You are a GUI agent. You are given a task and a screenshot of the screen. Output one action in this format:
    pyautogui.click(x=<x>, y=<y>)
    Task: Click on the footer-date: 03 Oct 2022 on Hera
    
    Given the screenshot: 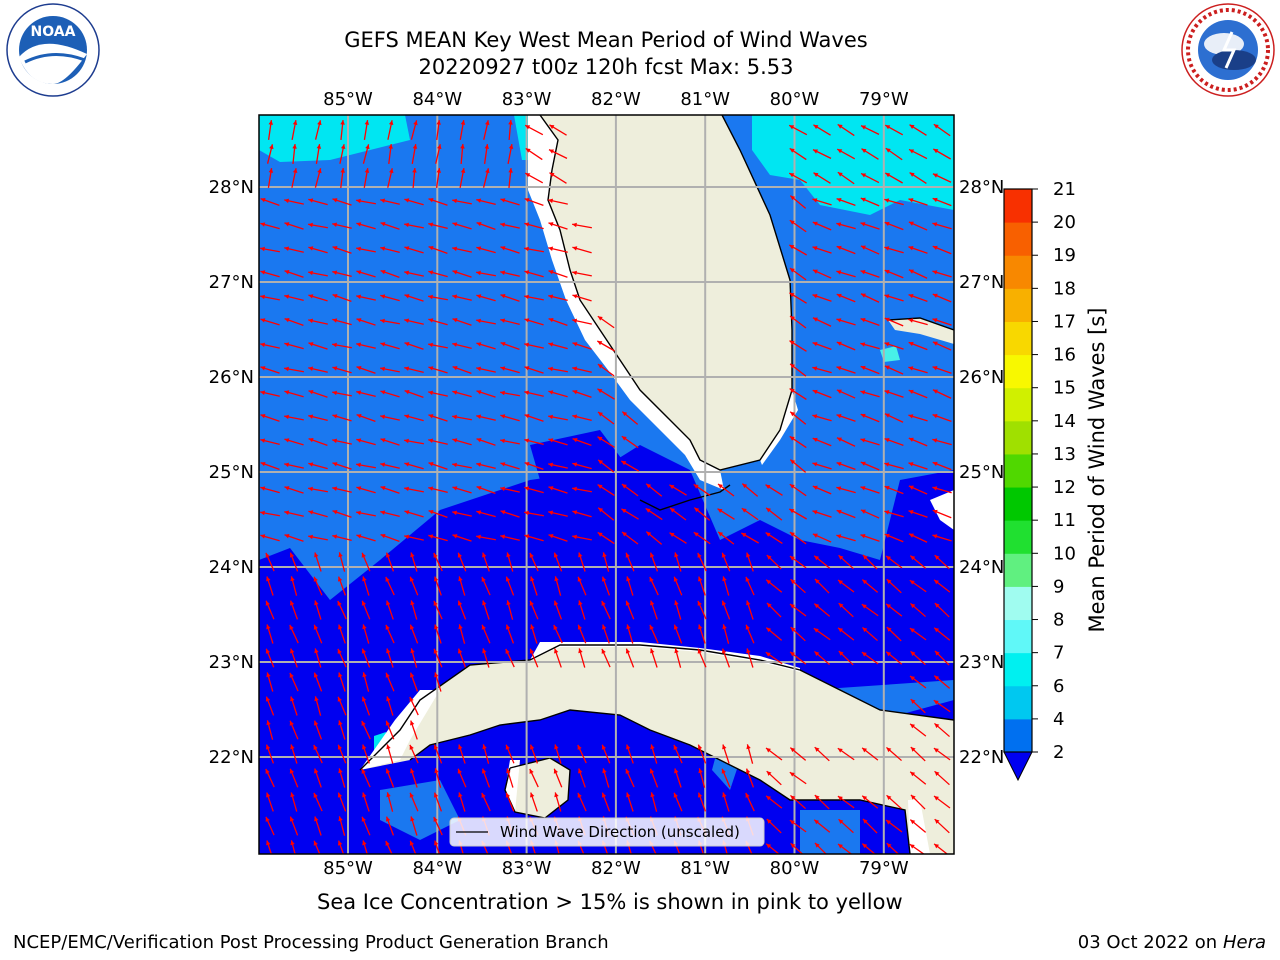 What is the action you would take?
    pyautogui.click(x=1172, y=942)
    